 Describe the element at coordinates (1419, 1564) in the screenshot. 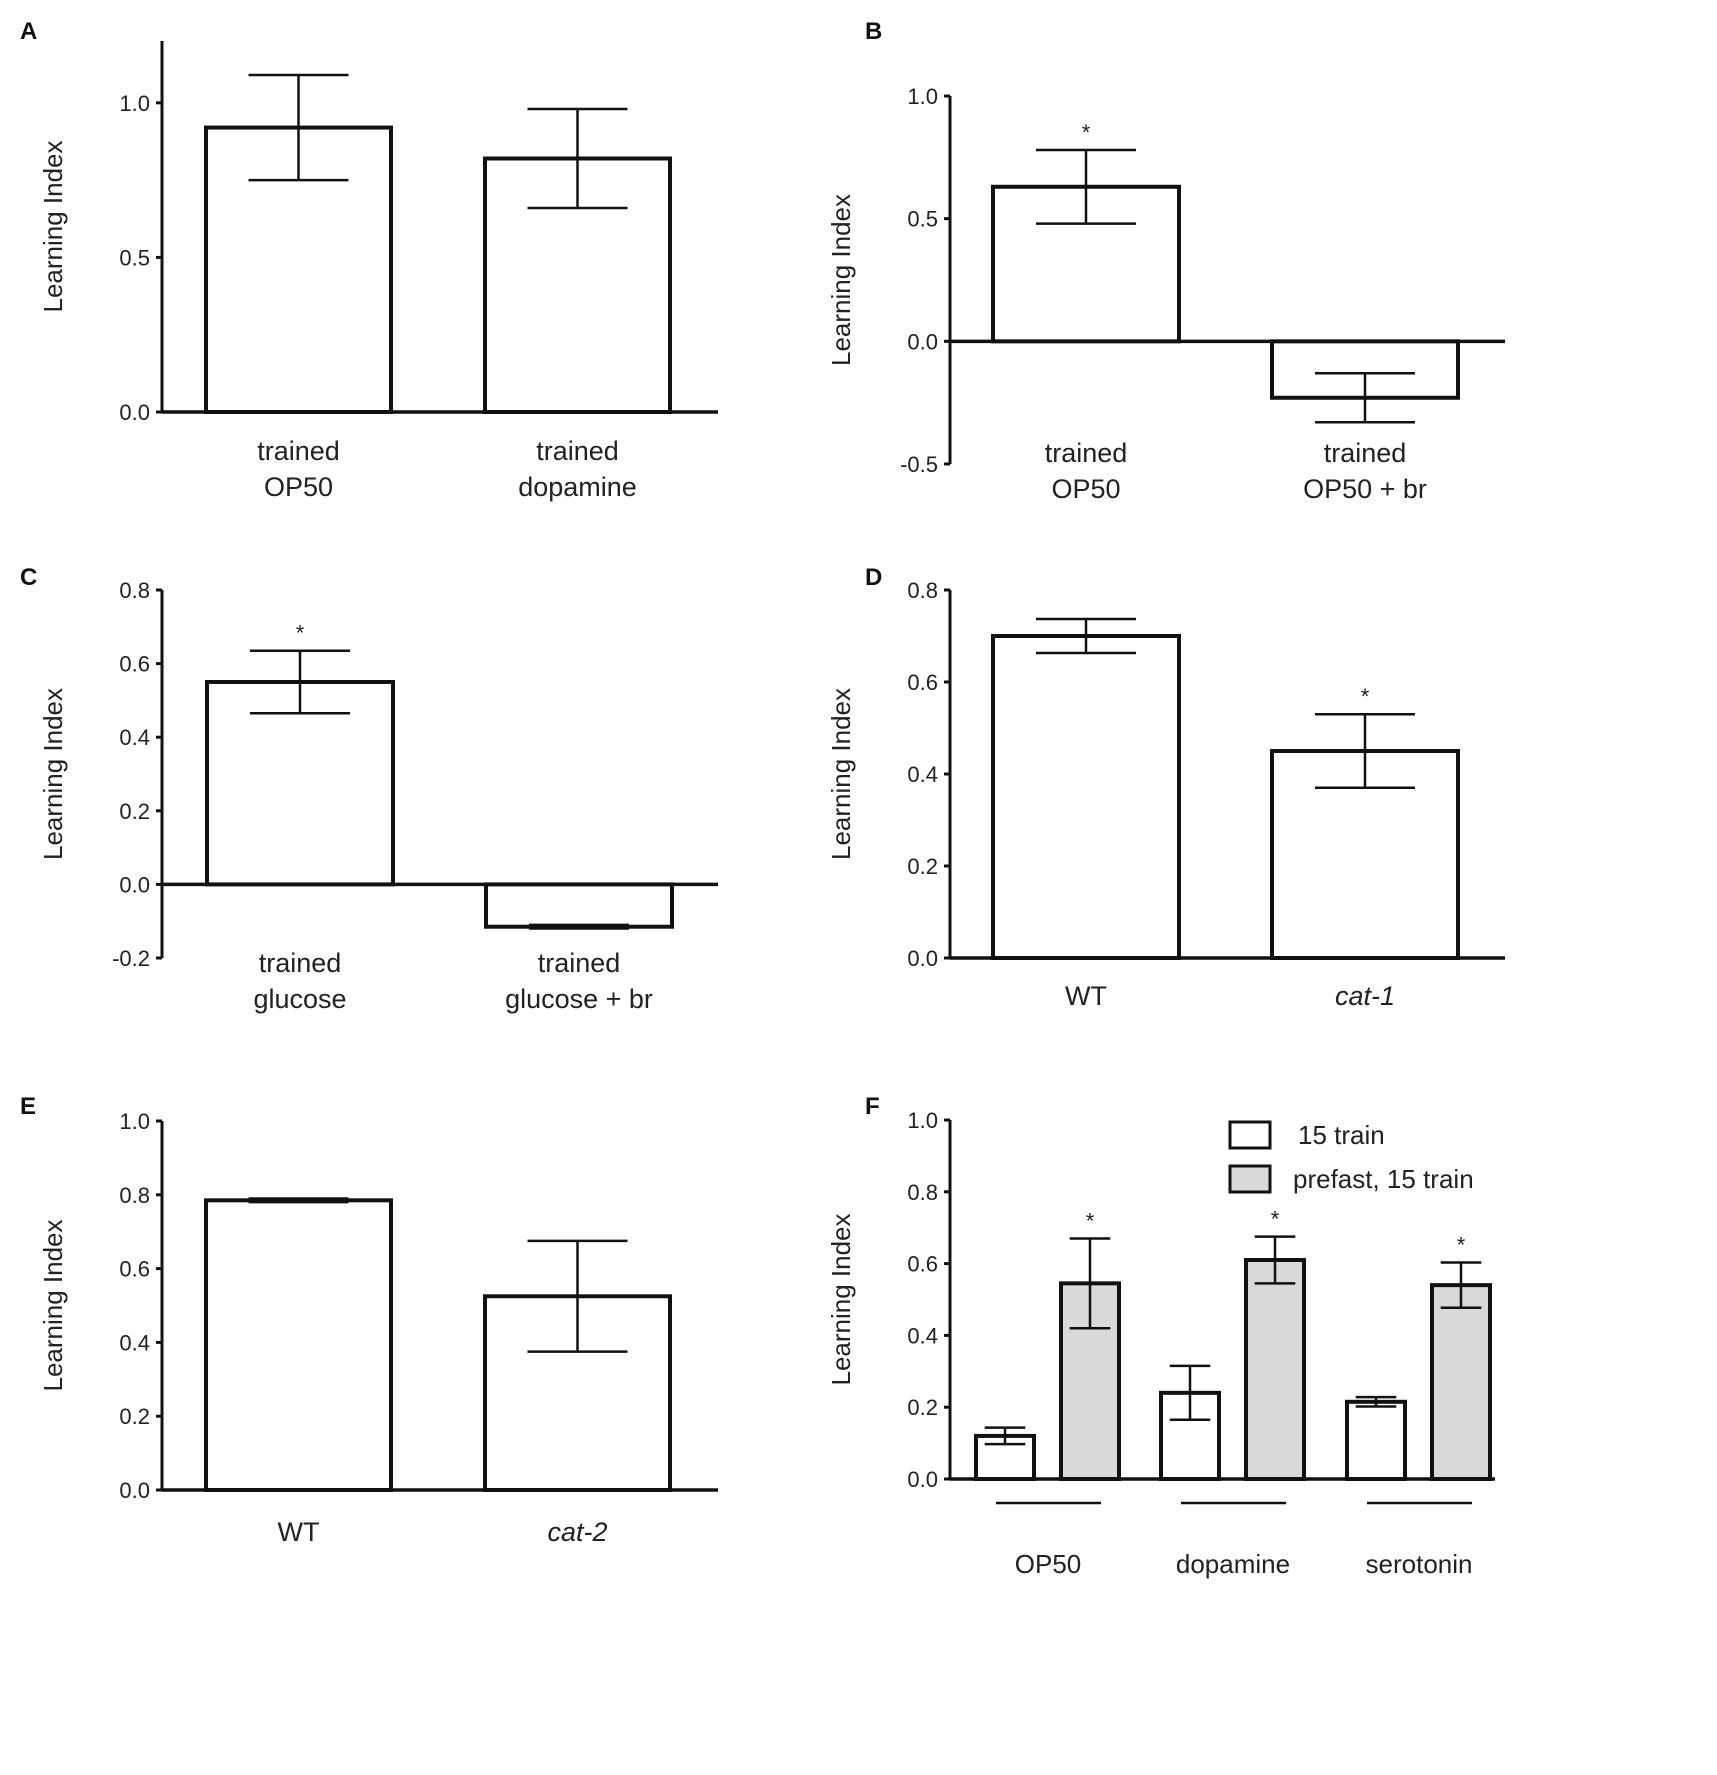

I see `category-label: serotonin` at that location.